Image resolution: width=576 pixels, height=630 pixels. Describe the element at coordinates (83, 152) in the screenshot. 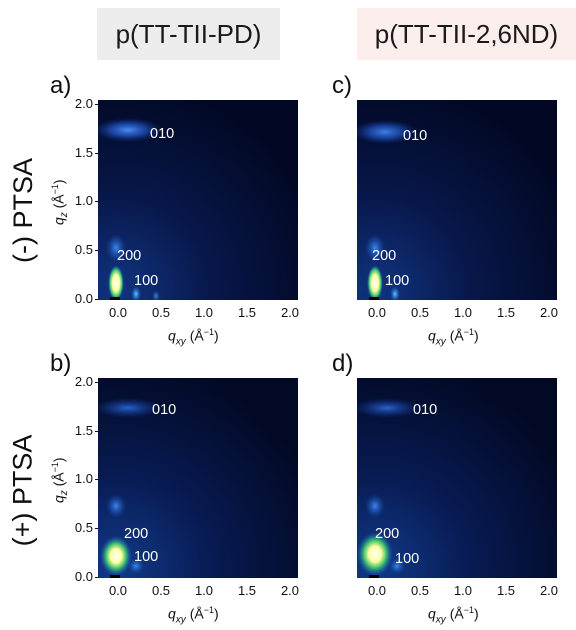

I see `ytick-a-3: 1.5` at that location.